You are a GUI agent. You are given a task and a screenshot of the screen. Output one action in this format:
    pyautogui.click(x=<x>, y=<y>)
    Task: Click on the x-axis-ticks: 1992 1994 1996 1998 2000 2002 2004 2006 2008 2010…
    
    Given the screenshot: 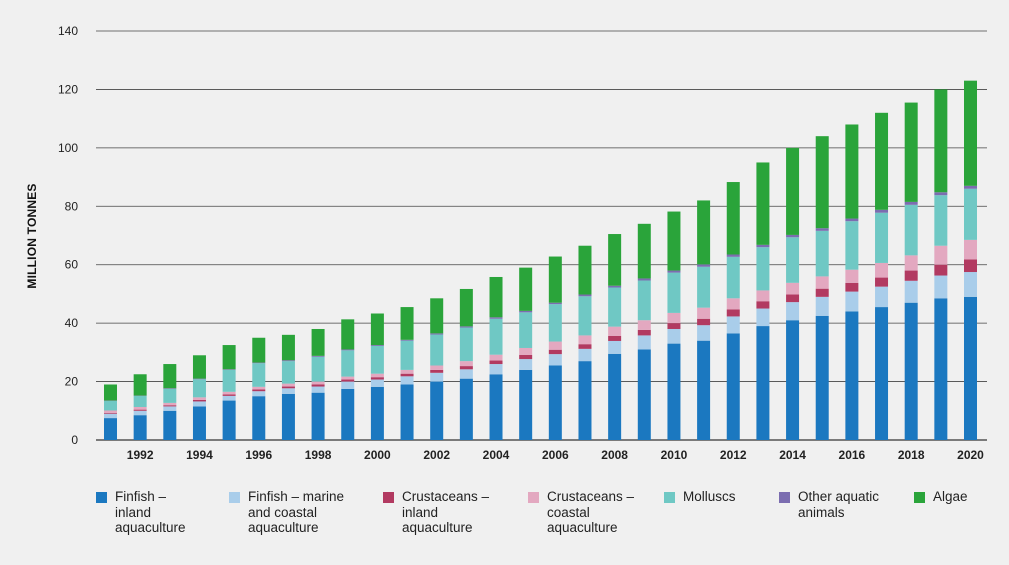 What is the action you would take?
    pyautogui.click(x=555, y=455)
    